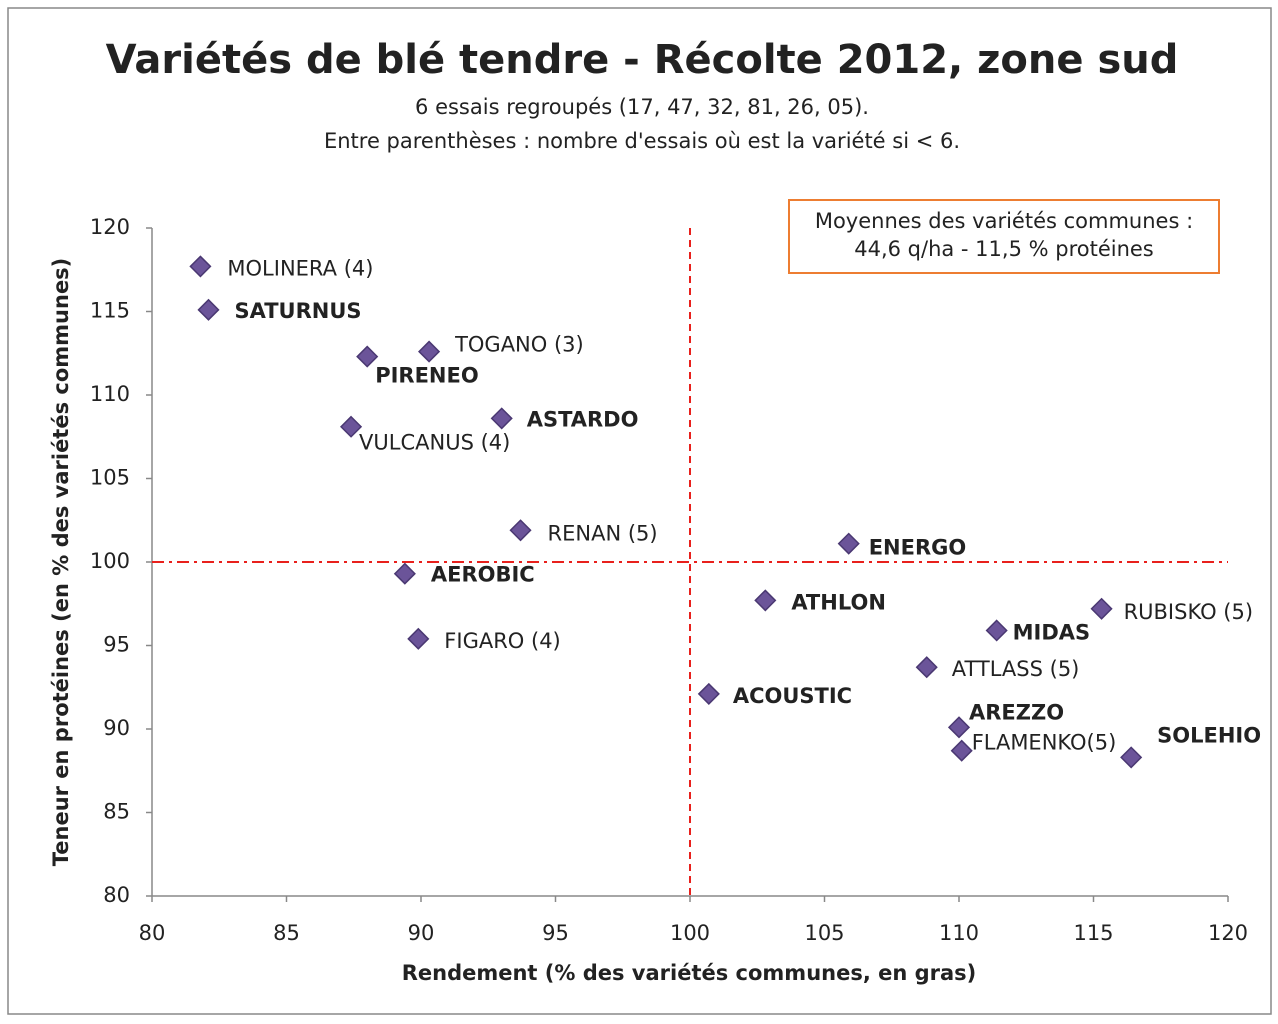 The width and height of the screenshot is (1278, 1024). I want to click on annotation: Moyennes des variétés communes :, so click(1004, 221).